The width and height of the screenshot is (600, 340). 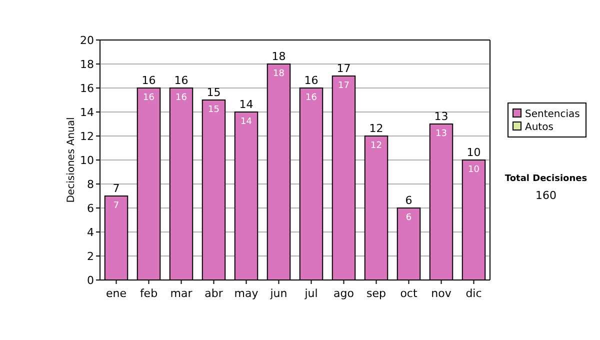 I want to click on x-tick-label: nov, so click(x=441, y=293).